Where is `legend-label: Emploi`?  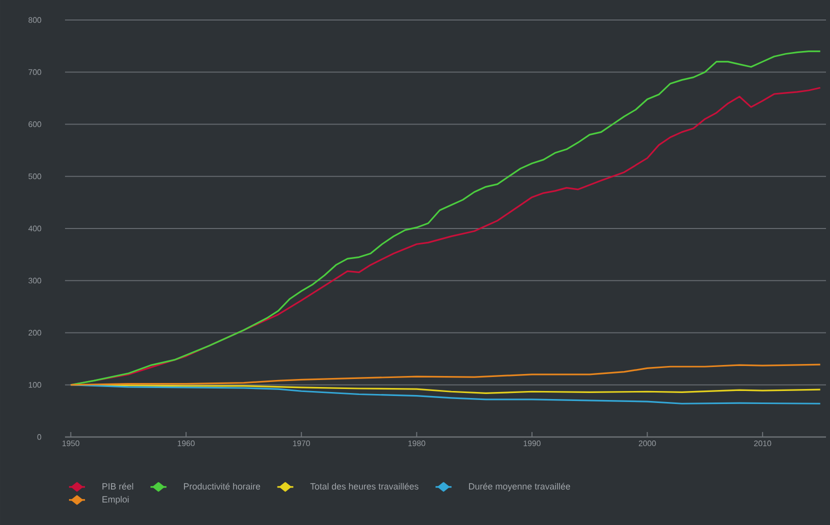
legend-label: Emploi is located at coordinates (115, 500).